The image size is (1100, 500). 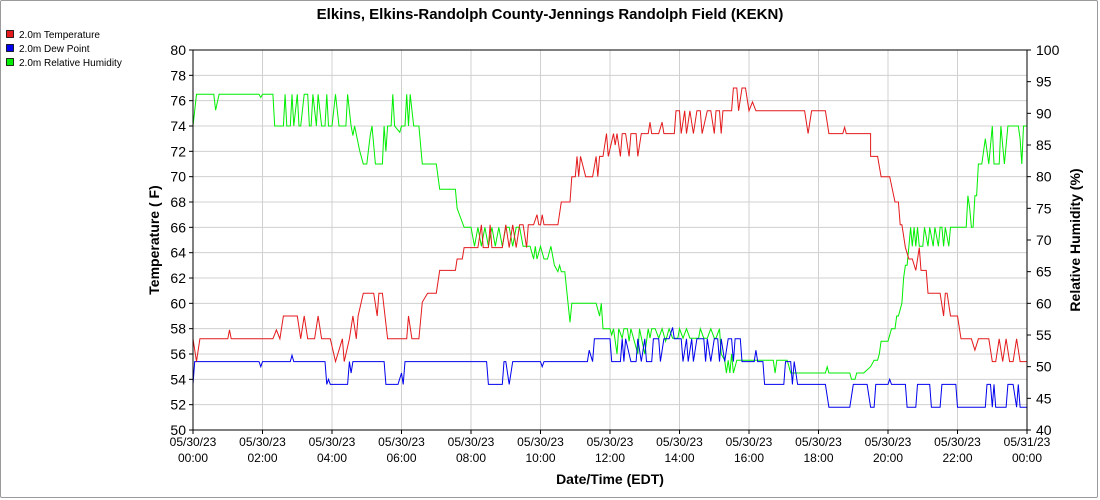 I want to click on legend-label: 2.0m Relative Humidity, so click(x=70, y=63).